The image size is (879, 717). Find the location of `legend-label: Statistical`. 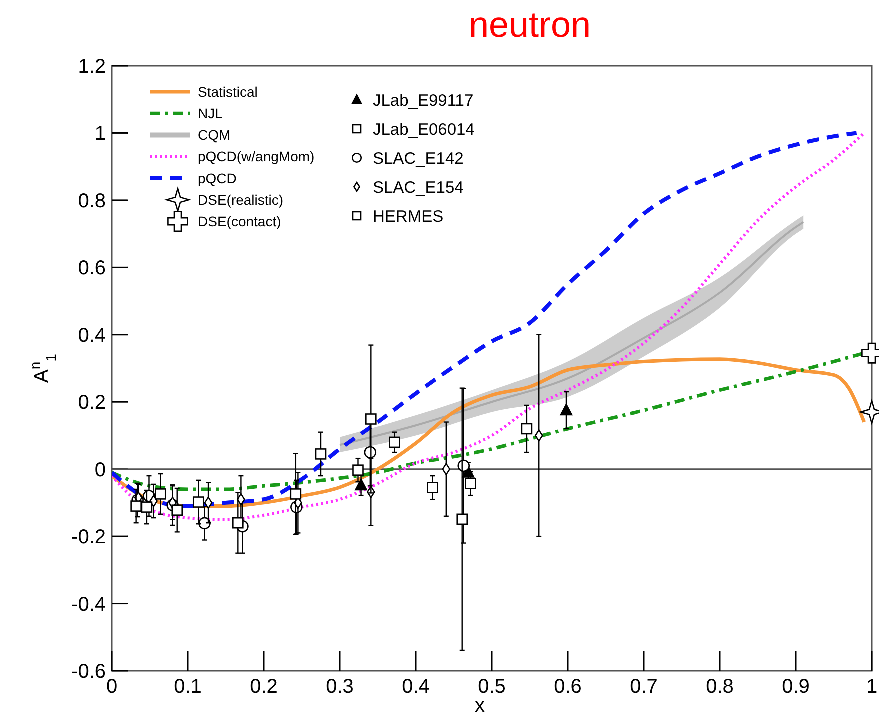

legend-label: Statistical is located at coordinates (228, 92).